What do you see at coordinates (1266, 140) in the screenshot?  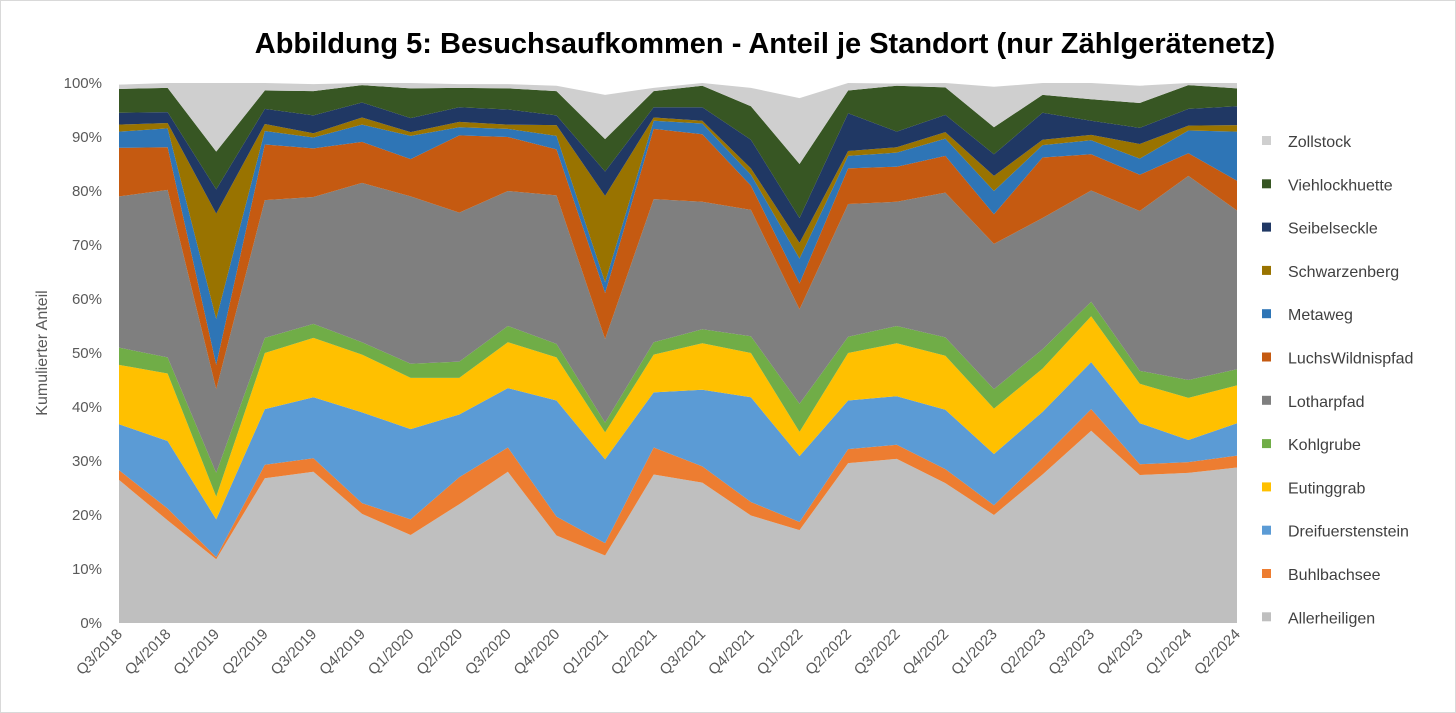 I see `legend-swatch-zollstock` at bounding box center [1266, 140].